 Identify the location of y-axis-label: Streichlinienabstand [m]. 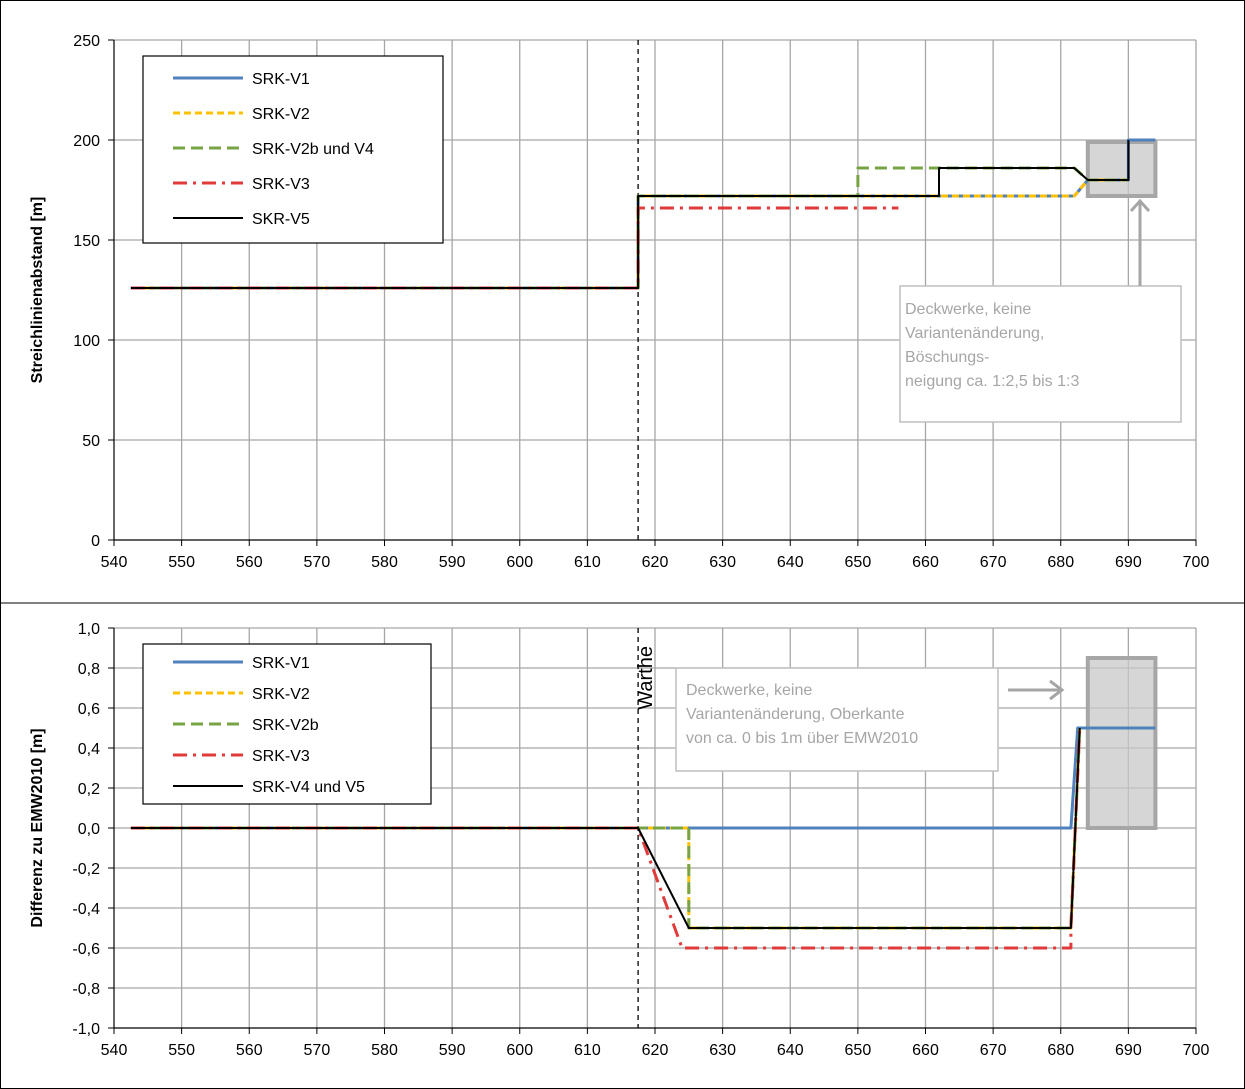
(37, 290).